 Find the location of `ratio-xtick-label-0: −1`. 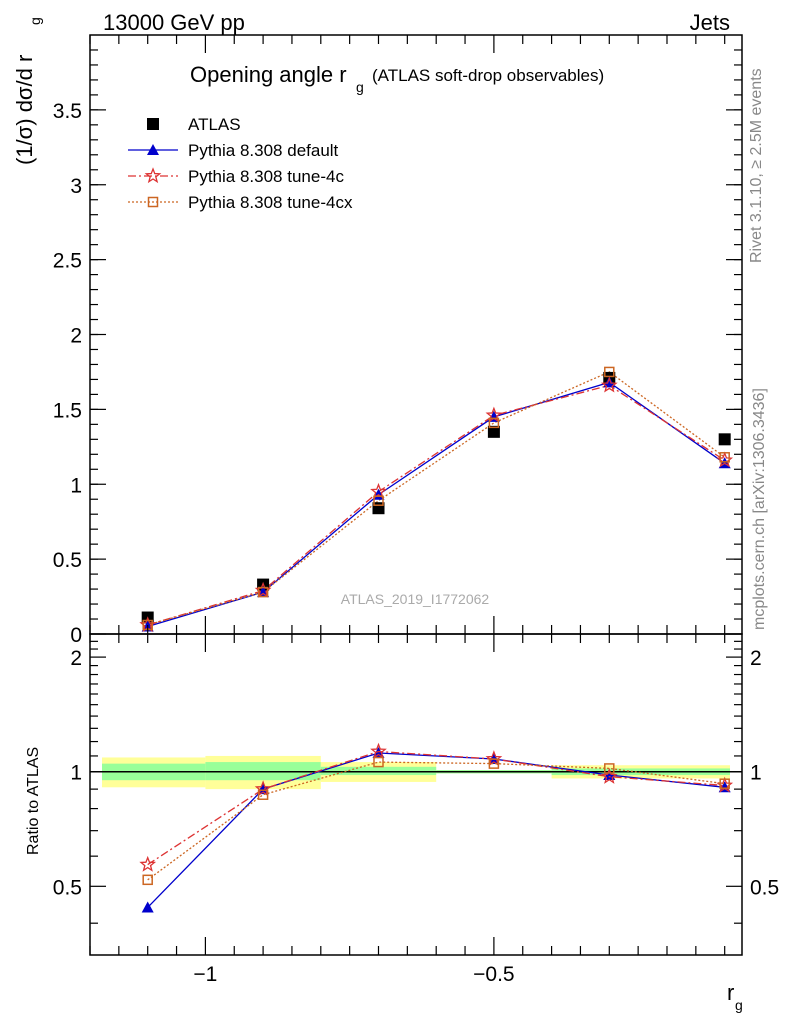

ratio-xtick-label-0: −1 is located at coordinates (205, 974).